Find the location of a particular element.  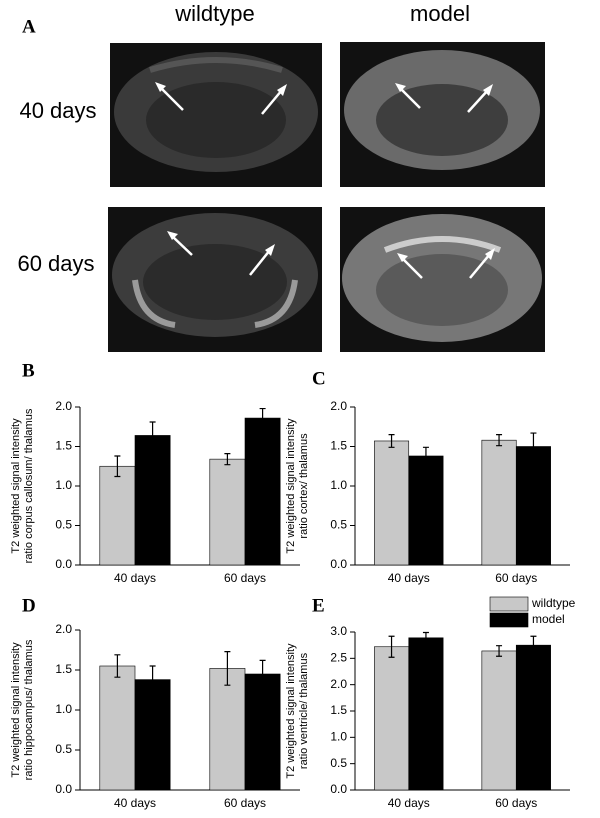

y-tick-label: 2.5 is located at coordinates (338, 658).